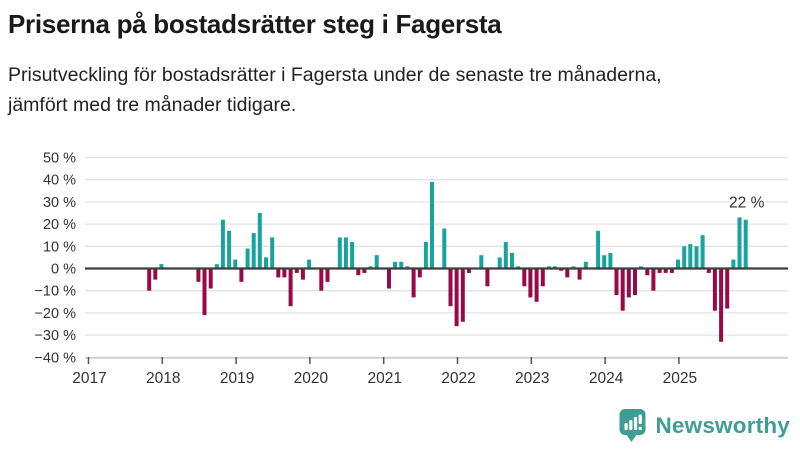 The width and height of the screenshot is (800, 450). I want to click on y-axis-label: 50 %, so click(59, 159).